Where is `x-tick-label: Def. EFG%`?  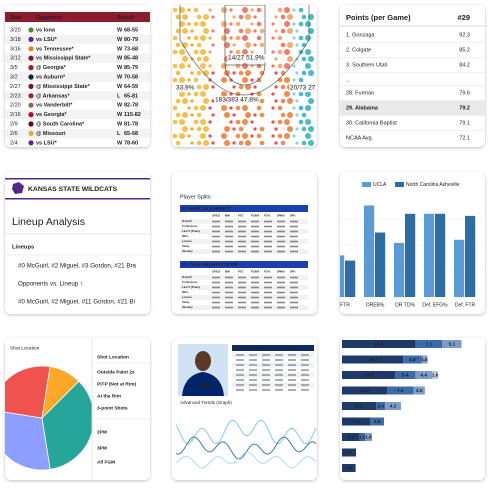
x-tick-label: Def. EFG% is located at coordinates (435, 305).